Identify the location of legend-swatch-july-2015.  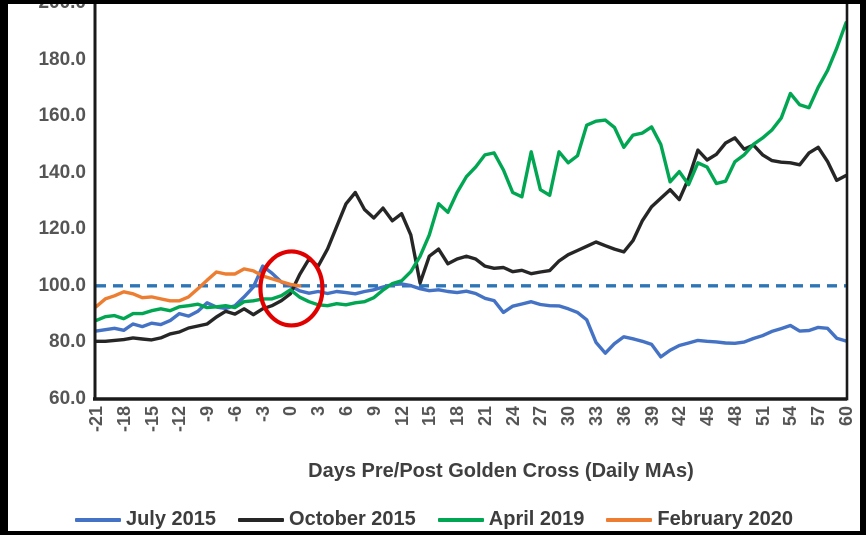
(97, 519).